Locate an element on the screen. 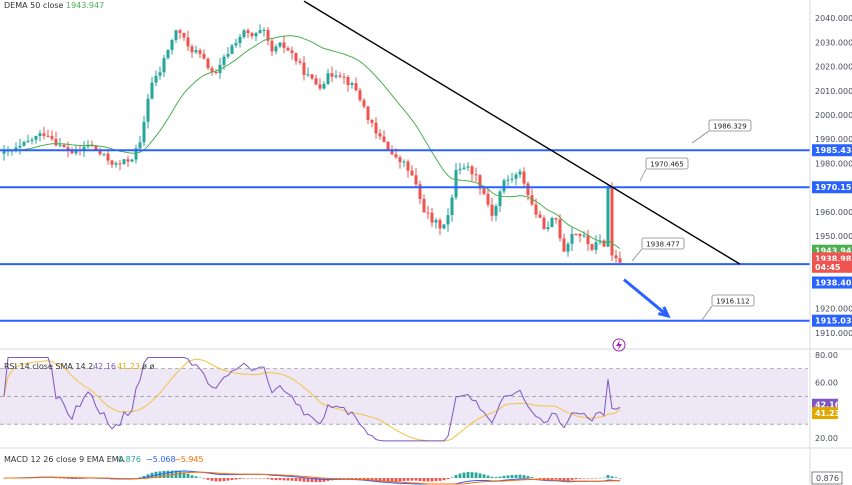 This screenshot has width=852, height=485. rsi-tag-label: 42.16 is located at coordinates (828, 405).